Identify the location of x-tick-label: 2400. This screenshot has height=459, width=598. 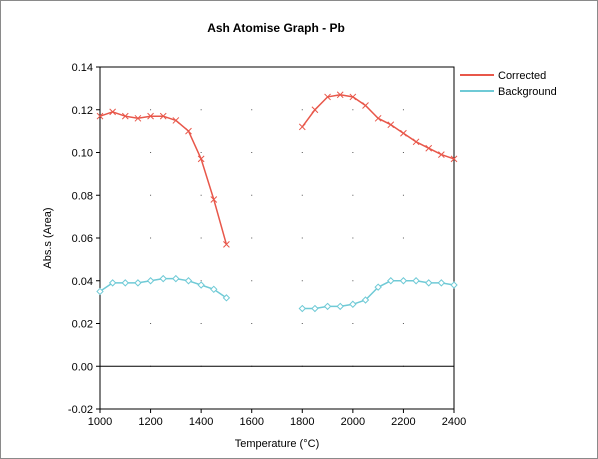
(454, 422).